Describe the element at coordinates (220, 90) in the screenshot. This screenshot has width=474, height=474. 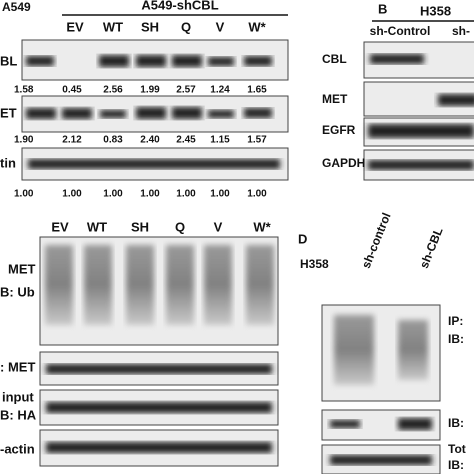
I see `quant-value: 1.24` at that location.